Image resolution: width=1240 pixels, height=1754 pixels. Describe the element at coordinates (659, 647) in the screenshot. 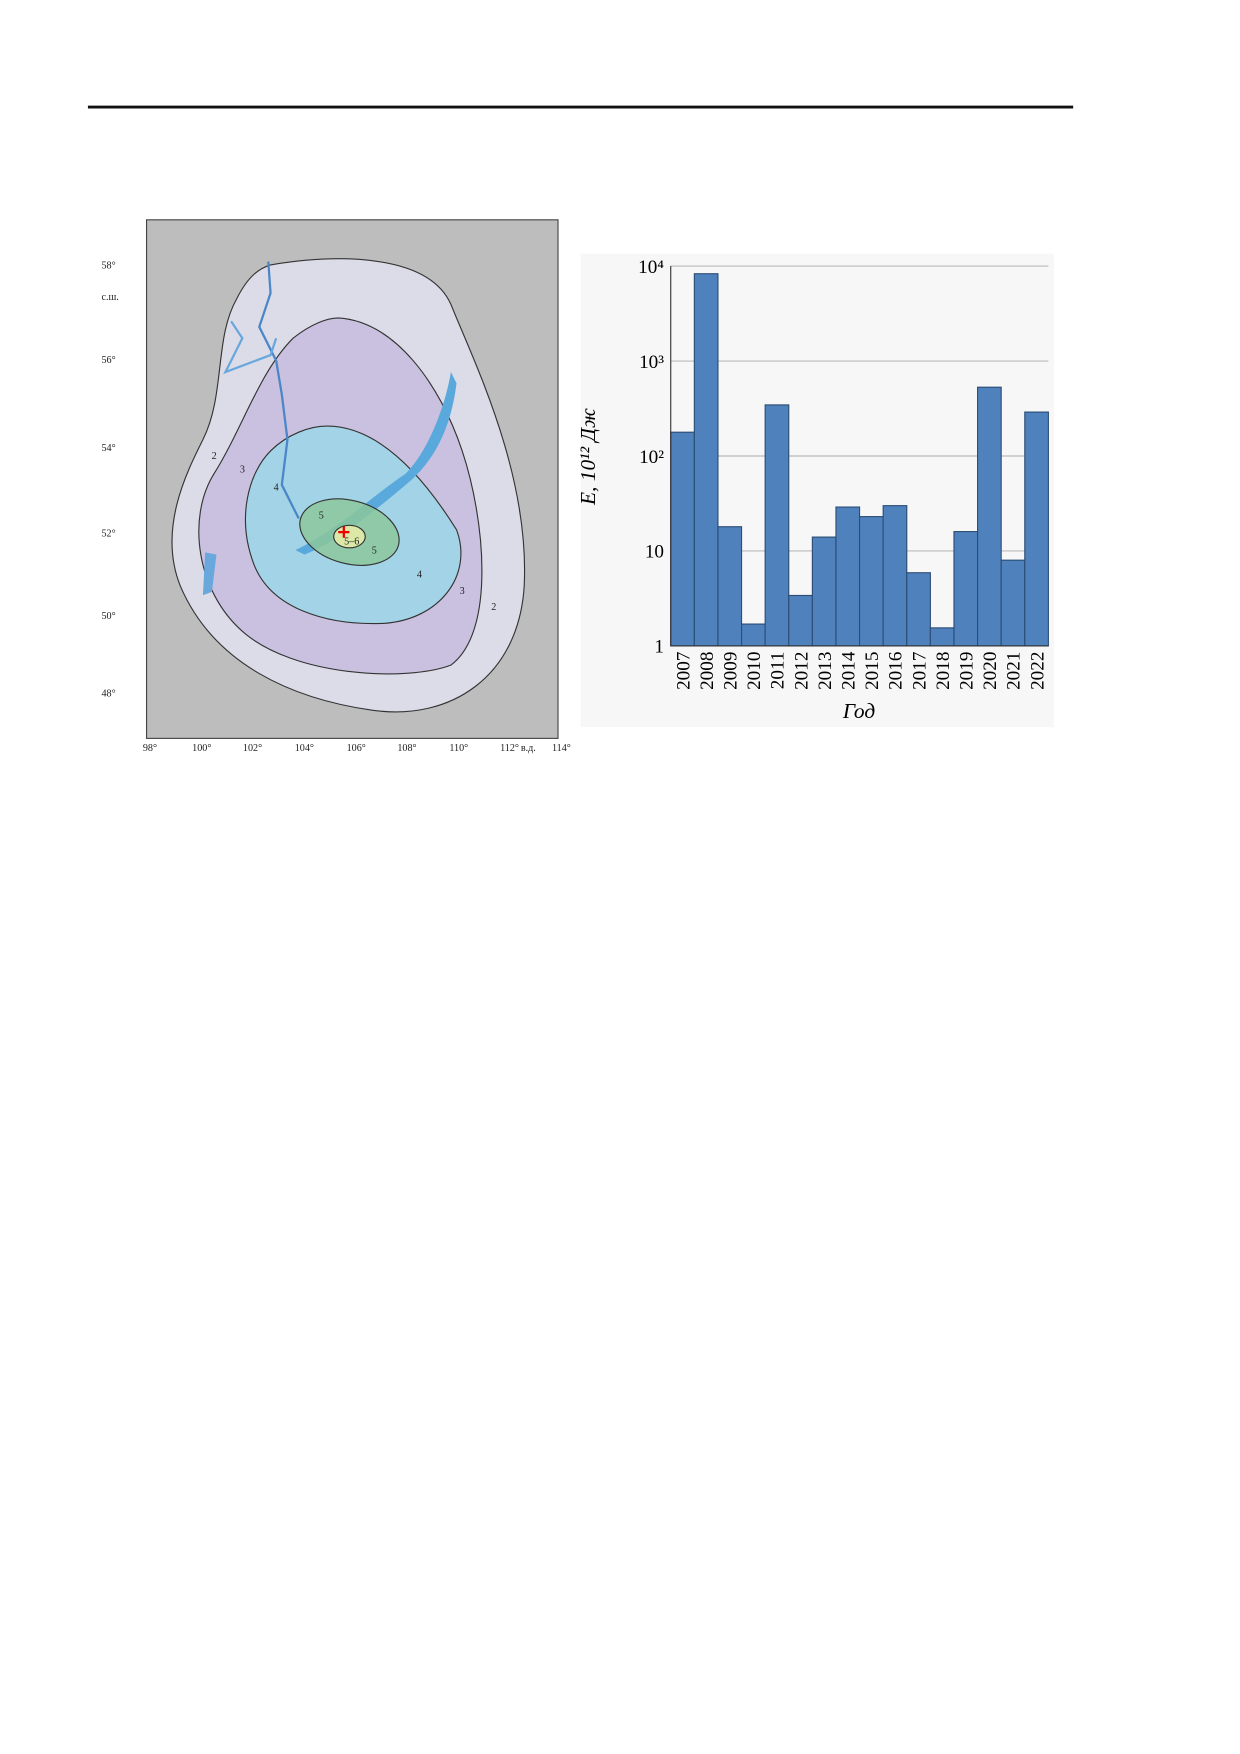

I see `y-tick-label: 1` at that location.